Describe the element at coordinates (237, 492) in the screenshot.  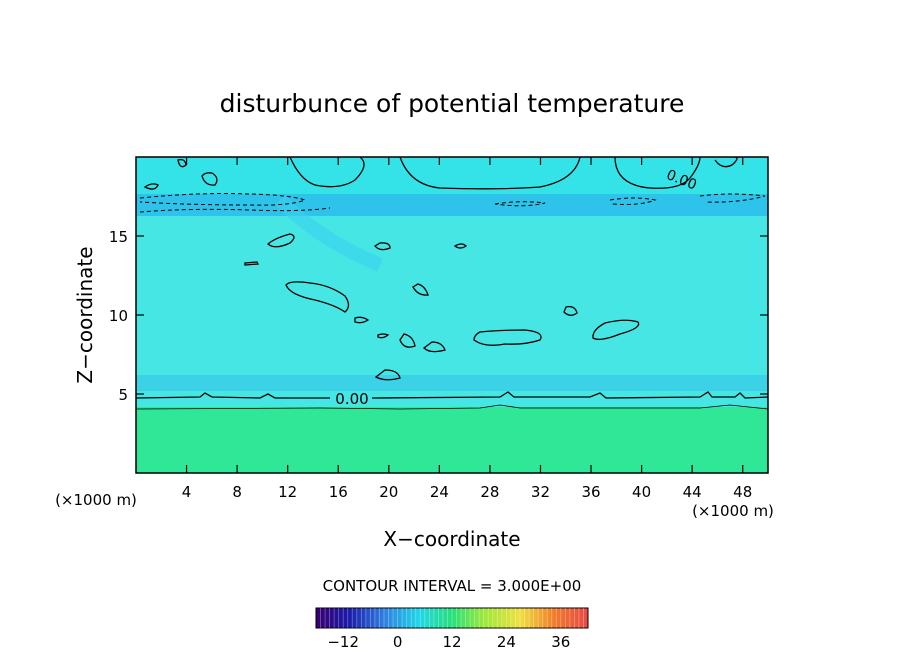
I see `x-tick-label-1: 8` at that location.